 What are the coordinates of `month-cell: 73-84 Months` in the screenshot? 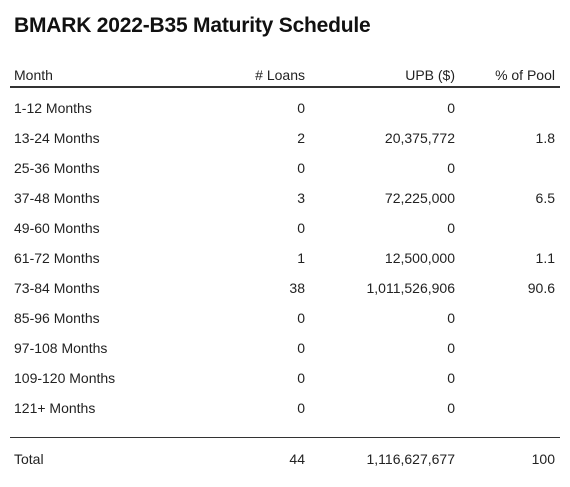 It's located at (57, 288).